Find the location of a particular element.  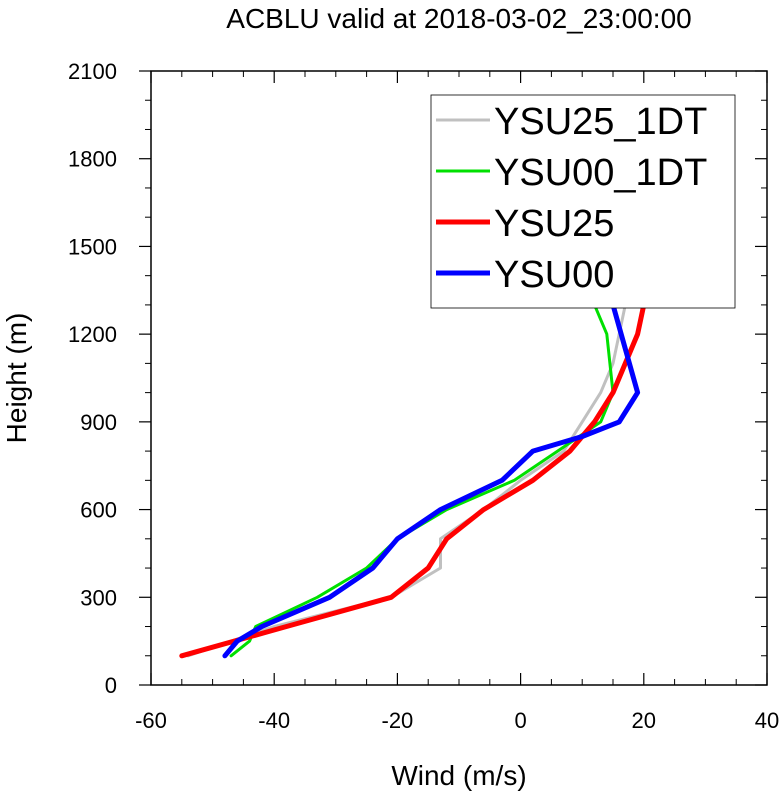

y-tick-label: 2100 is located at coordinates (92, 71).